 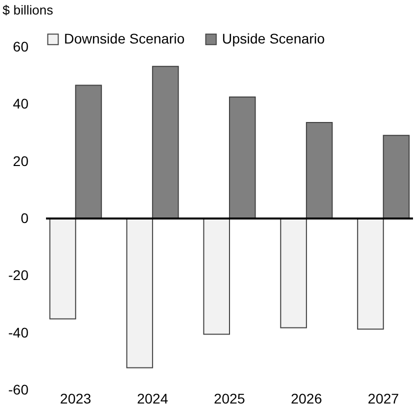 What do you see at coordinates (20, 160) in the screenshot?
I see `y-tick-label: 20` at bounding box center [20, 160].